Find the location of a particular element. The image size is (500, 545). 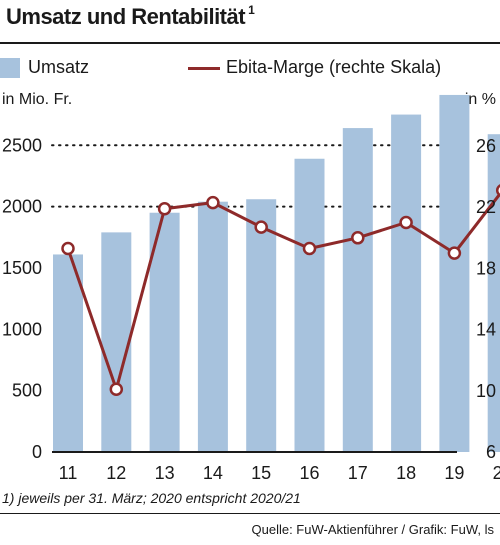

y-right-tick-label: 10 is located at coordinates (486, 391).